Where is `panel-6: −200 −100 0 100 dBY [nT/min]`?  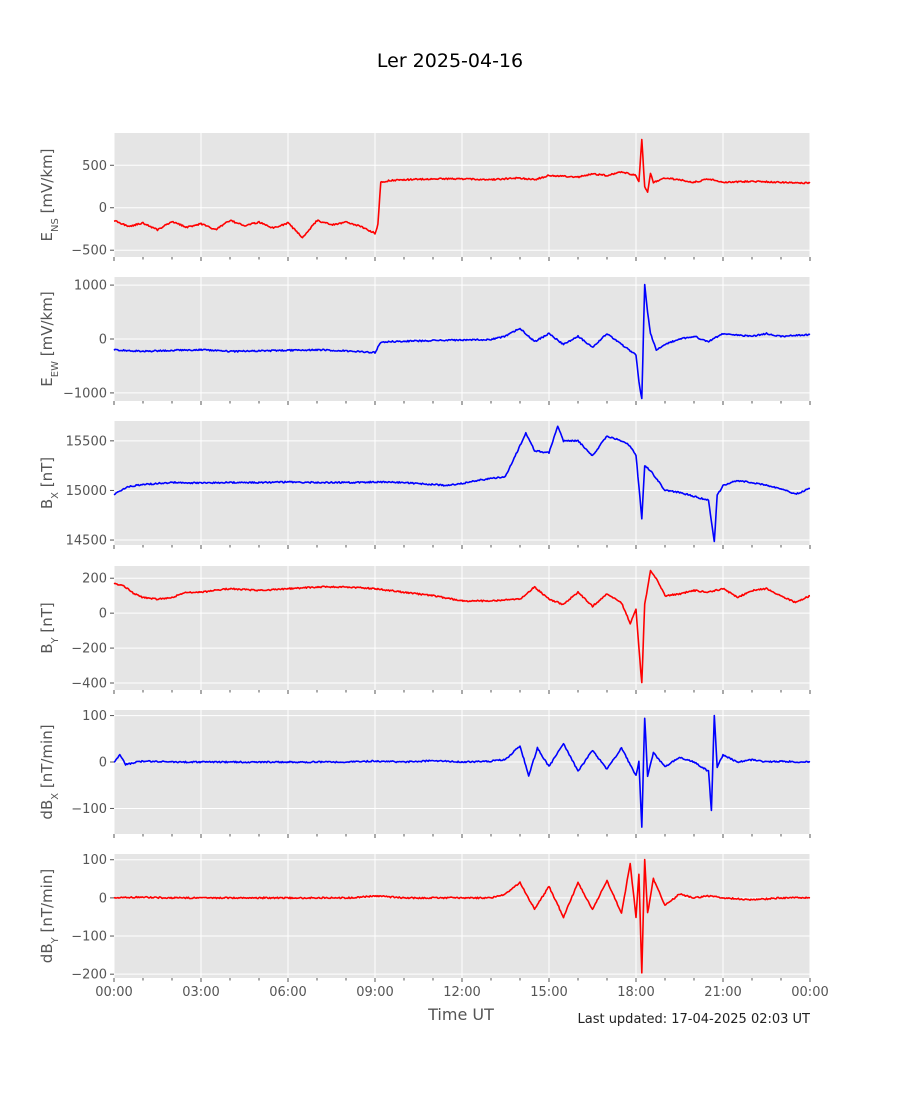
panel-6: −200 −100 0 100 dBY [nT/min] is located at coordinates (424, 918).